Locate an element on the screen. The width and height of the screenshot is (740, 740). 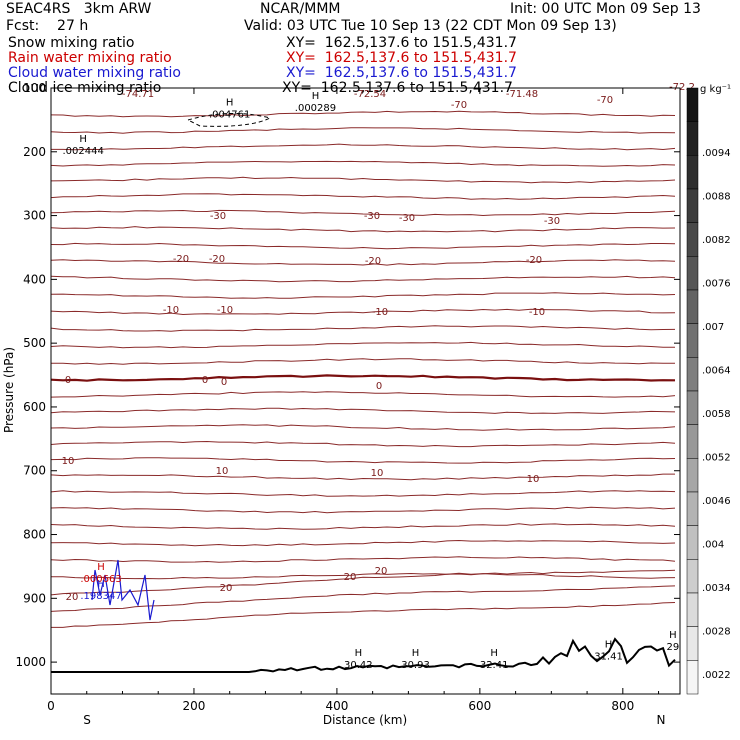
colorbar-label: .0028 is located at coordinates (716, 632).